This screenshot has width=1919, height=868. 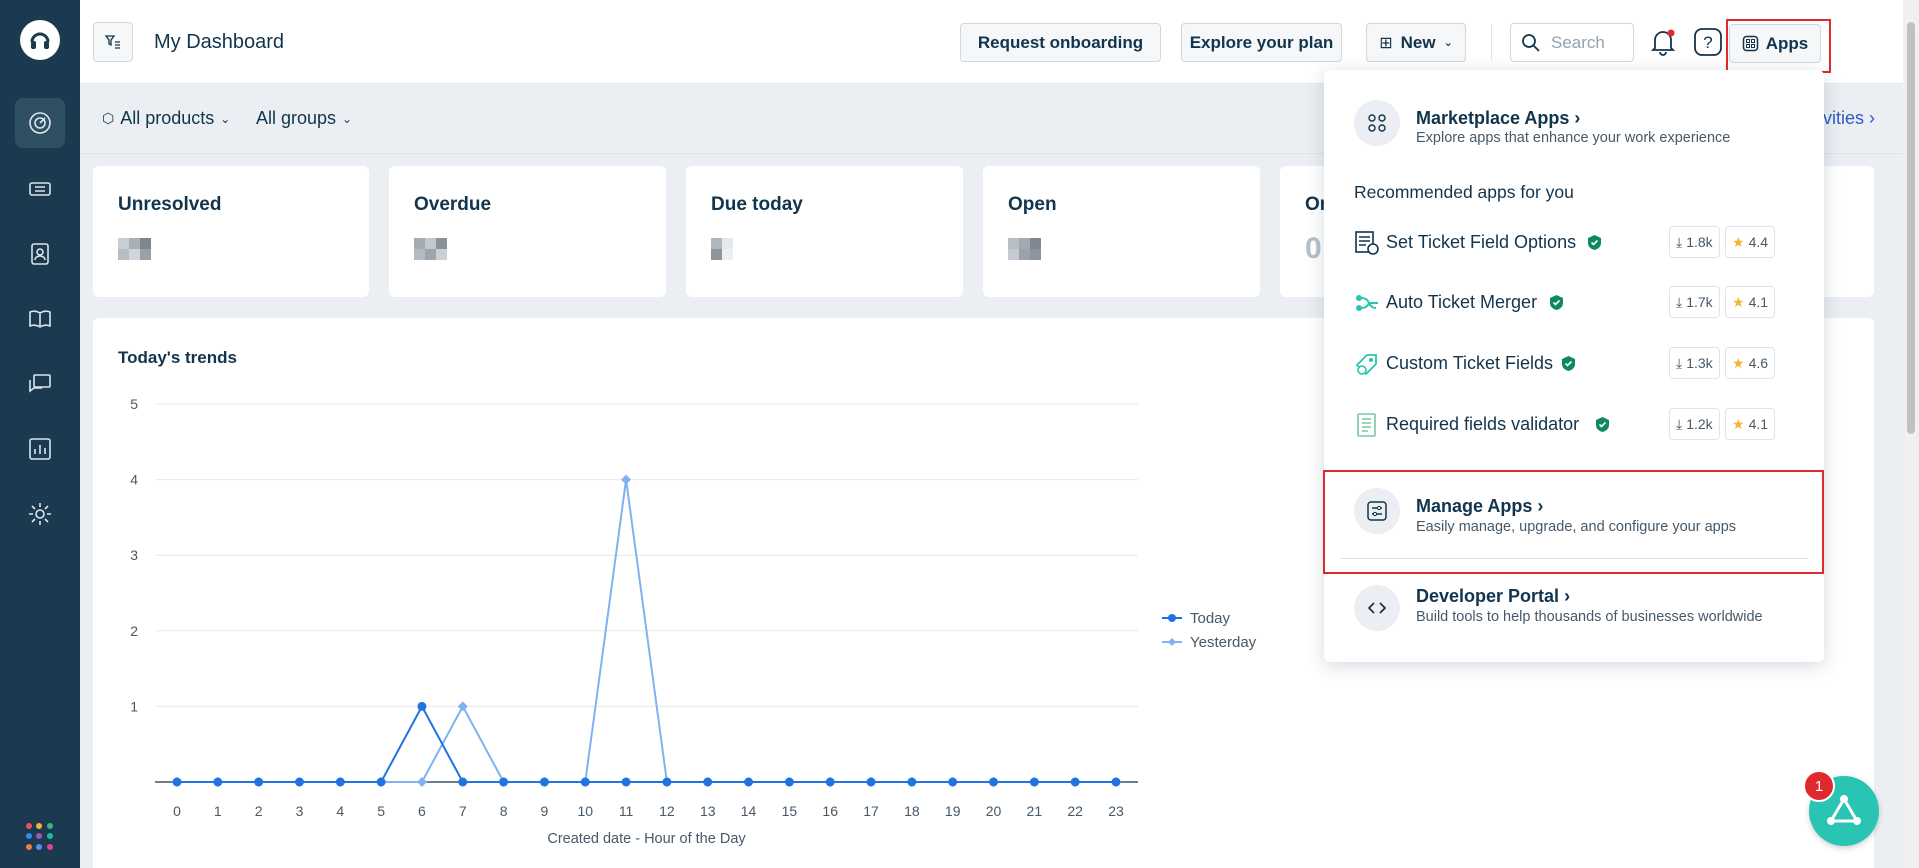 What do you see at coordinates (1261, 42) in the screenshot?
I see `explore-plan-button: Explore your plan` at bounding box center [1261, 42].